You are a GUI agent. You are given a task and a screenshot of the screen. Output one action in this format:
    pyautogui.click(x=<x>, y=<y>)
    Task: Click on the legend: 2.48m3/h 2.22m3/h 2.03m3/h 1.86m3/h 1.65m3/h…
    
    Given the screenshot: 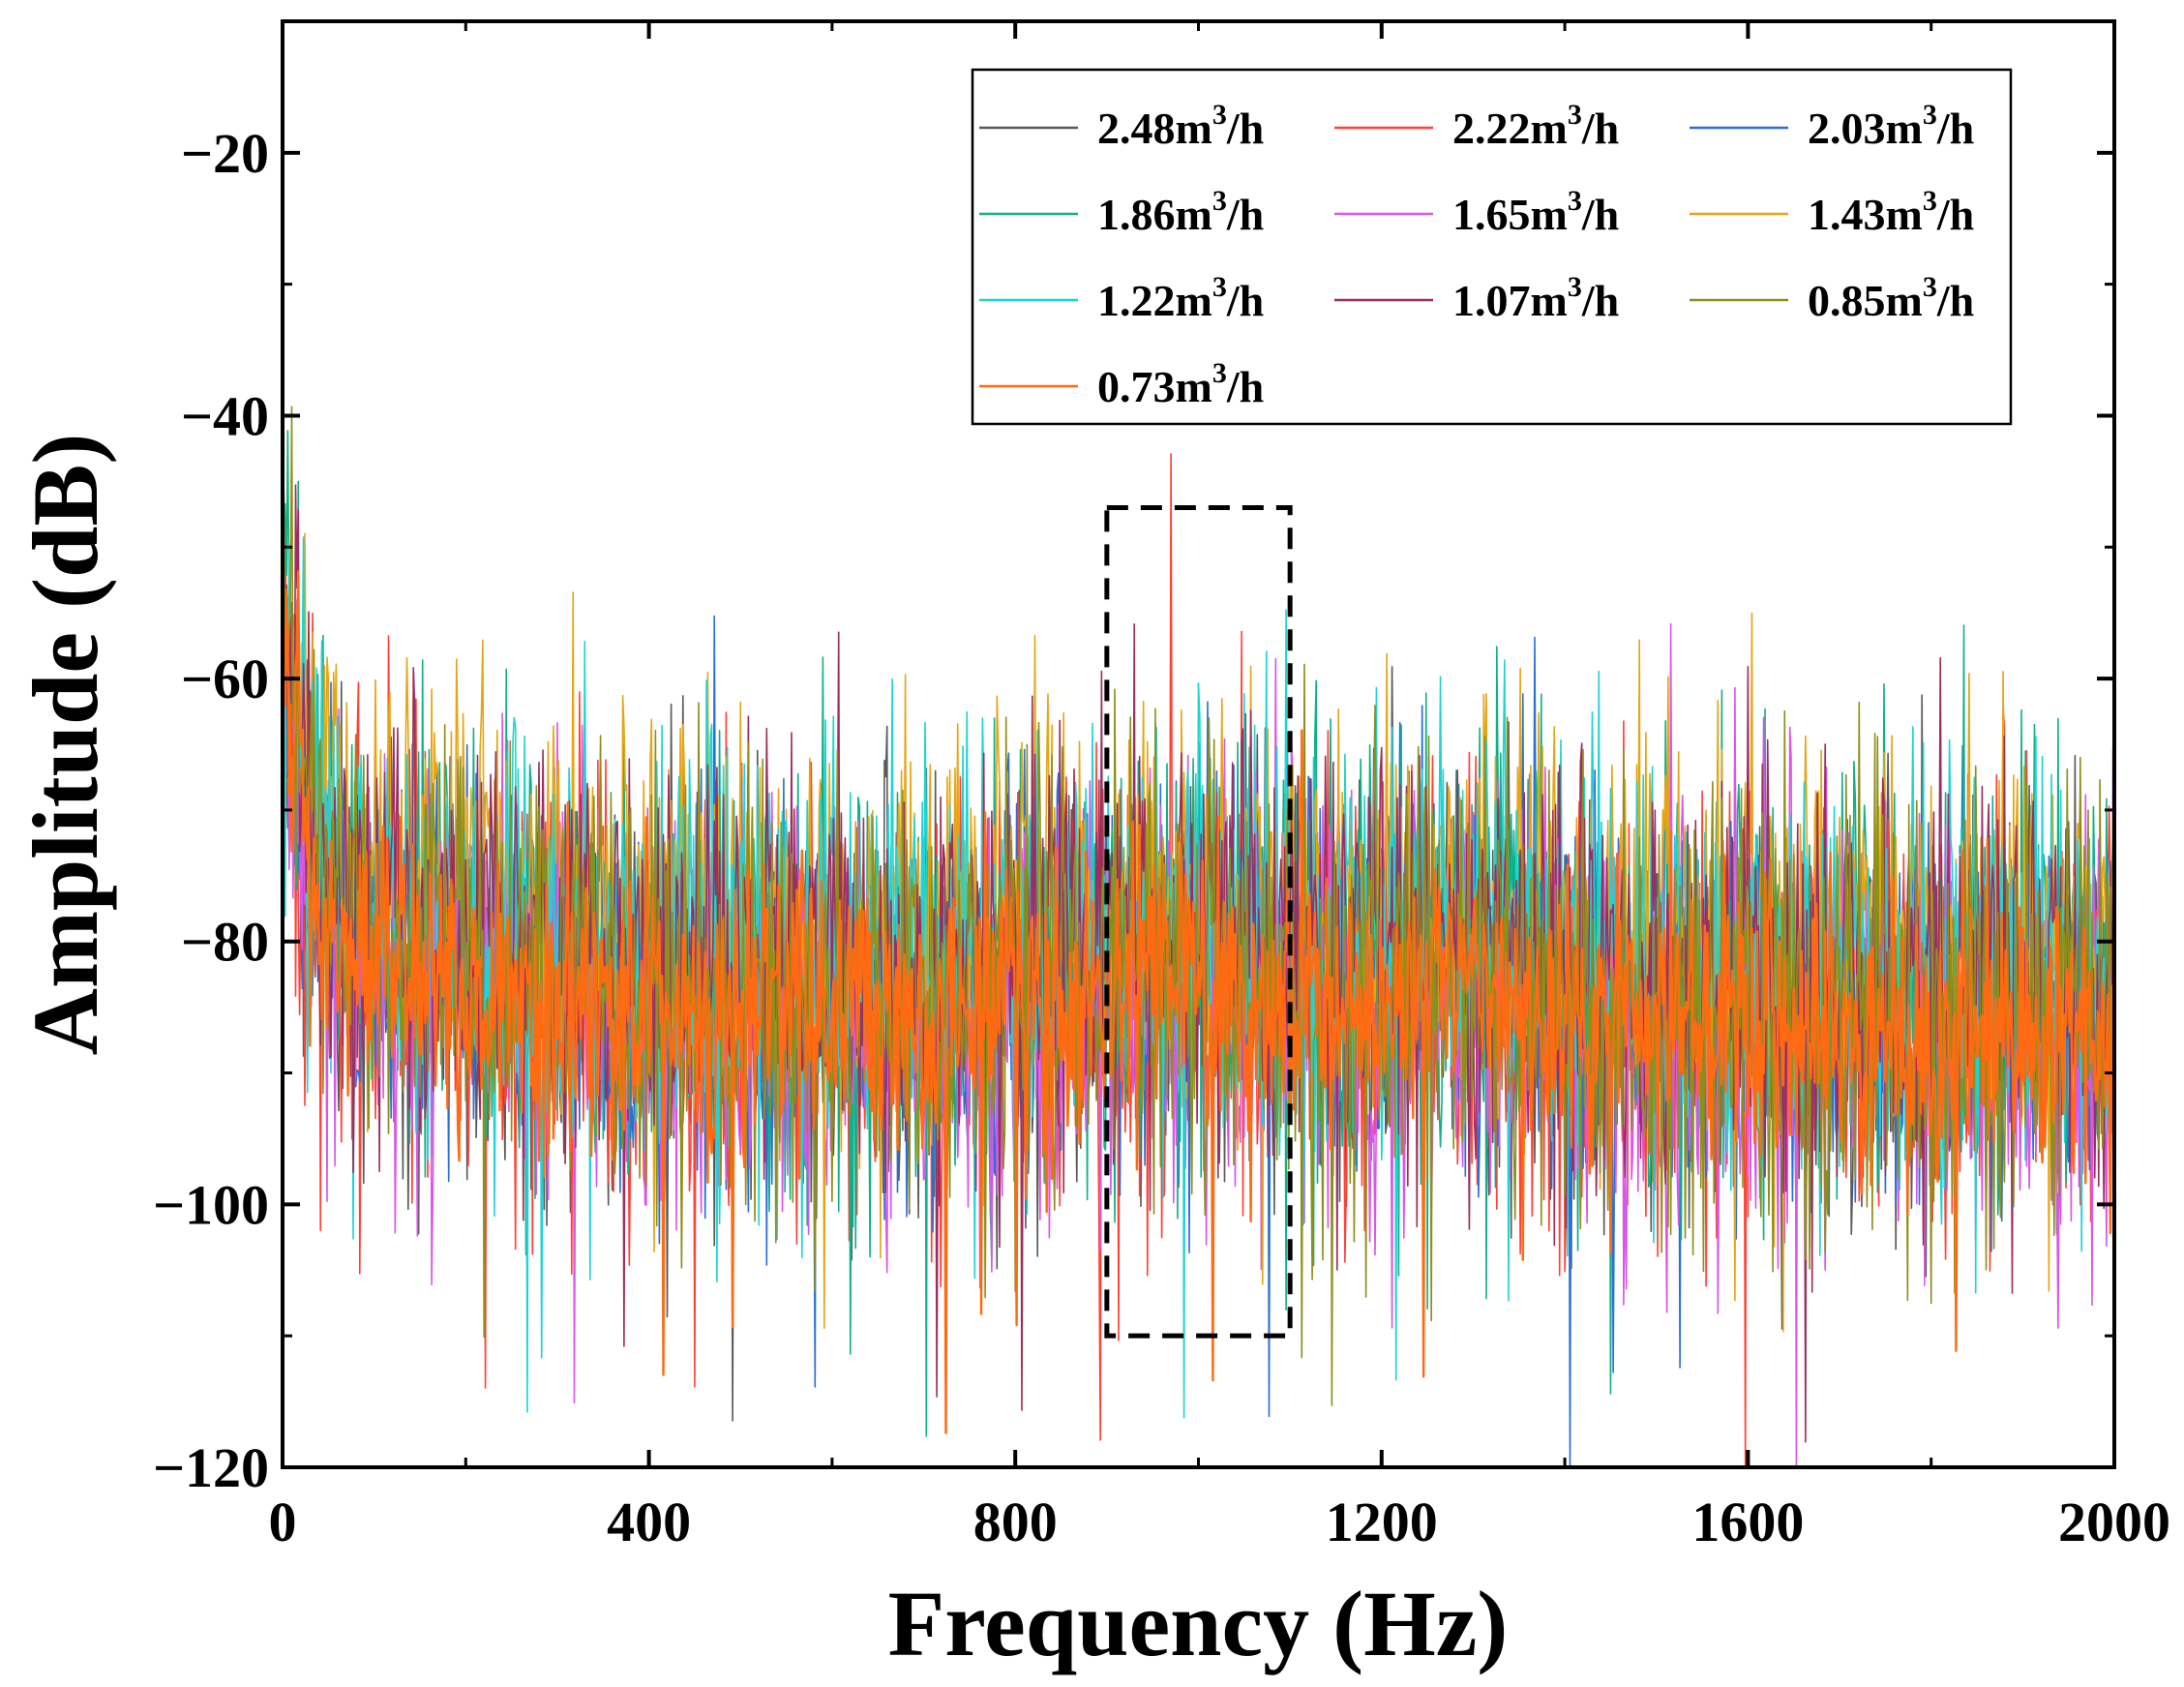 What is the action you would take?
    pyautogui.click(x=1492, y=247)
    